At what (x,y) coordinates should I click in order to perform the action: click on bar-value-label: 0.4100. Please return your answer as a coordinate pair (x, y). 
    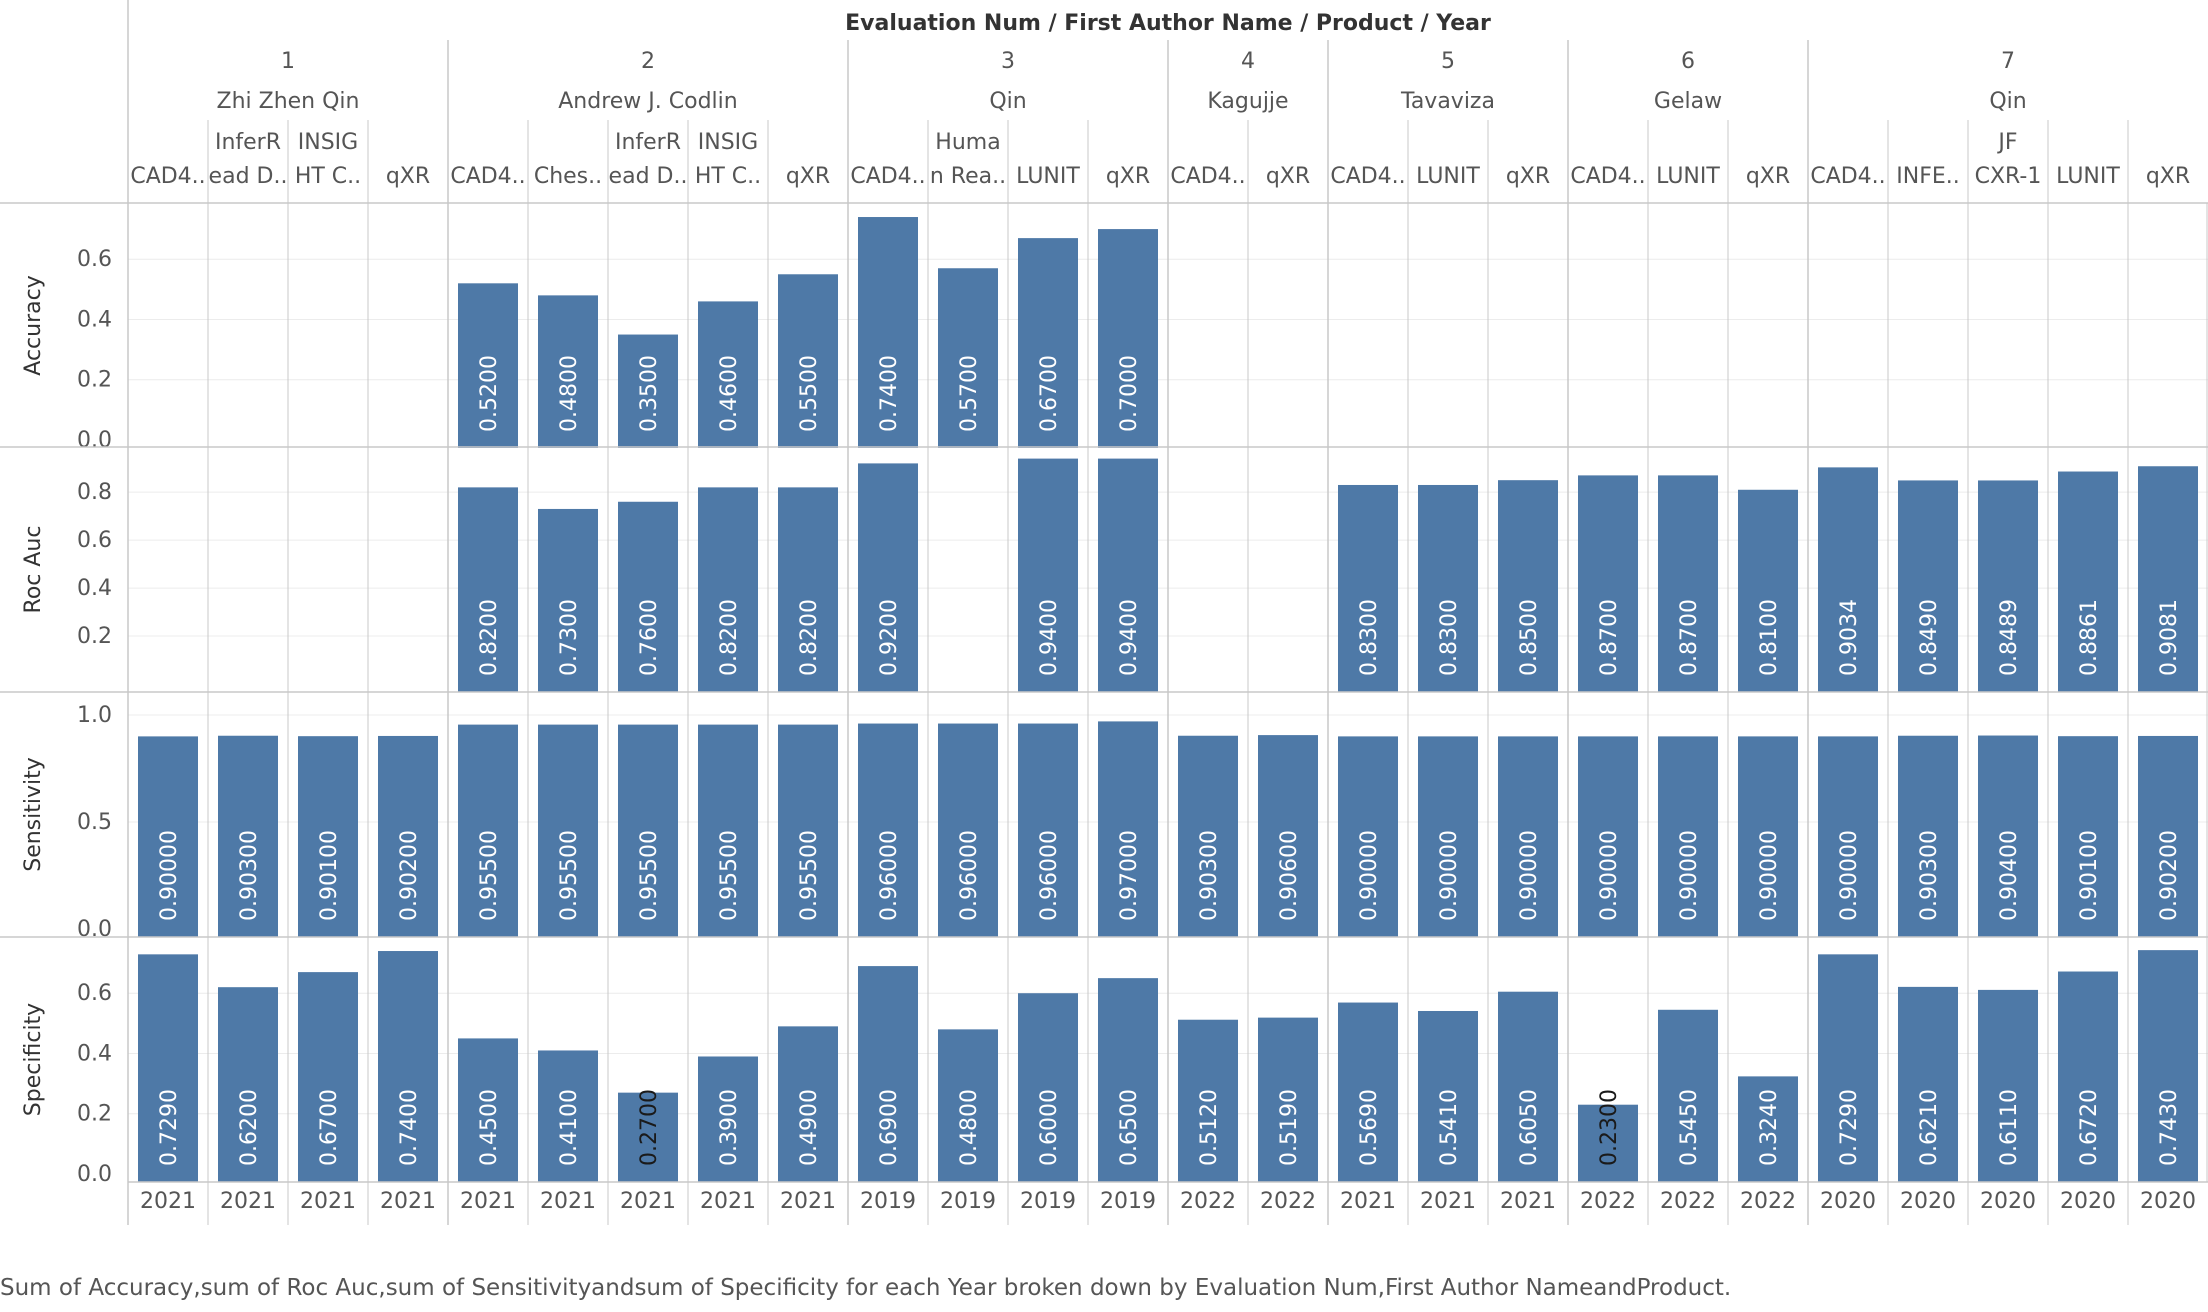
    Looking at the image, I should click on (569, 1127).